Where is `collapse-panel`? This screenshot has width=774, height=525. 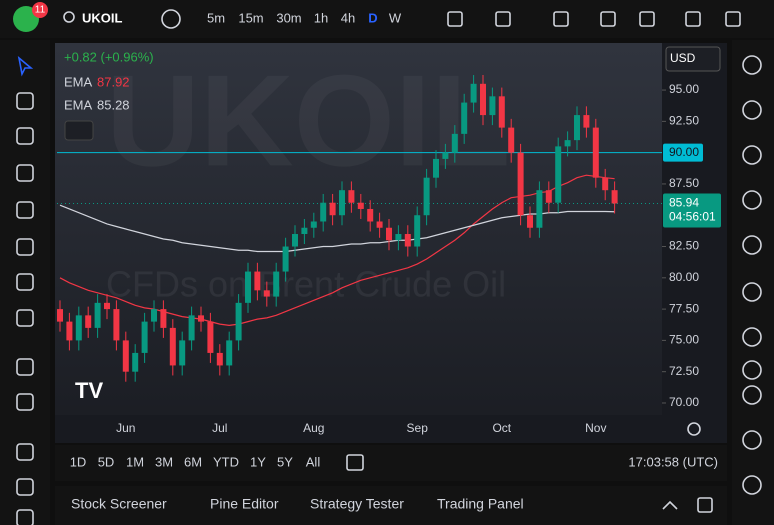 collapse-panel is located at coordinates (670, 505).